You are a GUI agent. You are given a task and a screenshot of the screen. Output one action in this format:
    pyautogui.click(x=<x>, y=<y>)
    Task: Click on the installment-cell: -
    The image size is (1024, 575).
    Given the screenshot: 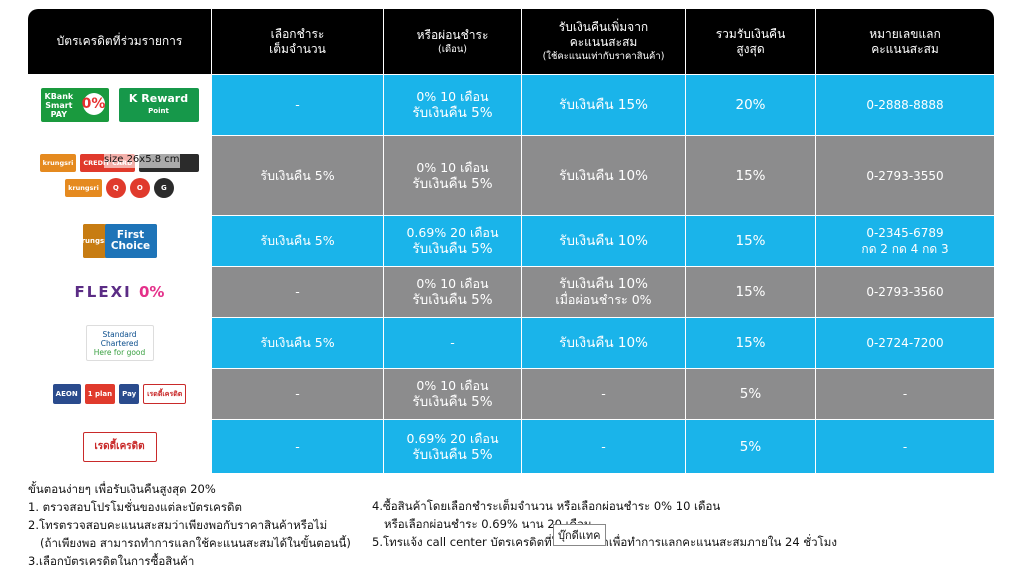 What is the action you would take?
    pyautogui.click(x=452, y=342)
    